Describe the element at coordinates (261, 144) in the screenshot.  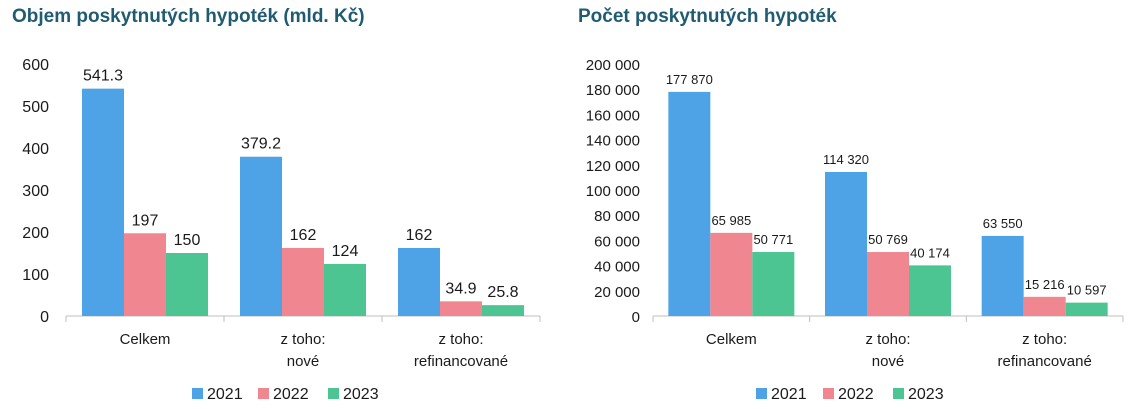
I see `data-label: 379.2` at that location.